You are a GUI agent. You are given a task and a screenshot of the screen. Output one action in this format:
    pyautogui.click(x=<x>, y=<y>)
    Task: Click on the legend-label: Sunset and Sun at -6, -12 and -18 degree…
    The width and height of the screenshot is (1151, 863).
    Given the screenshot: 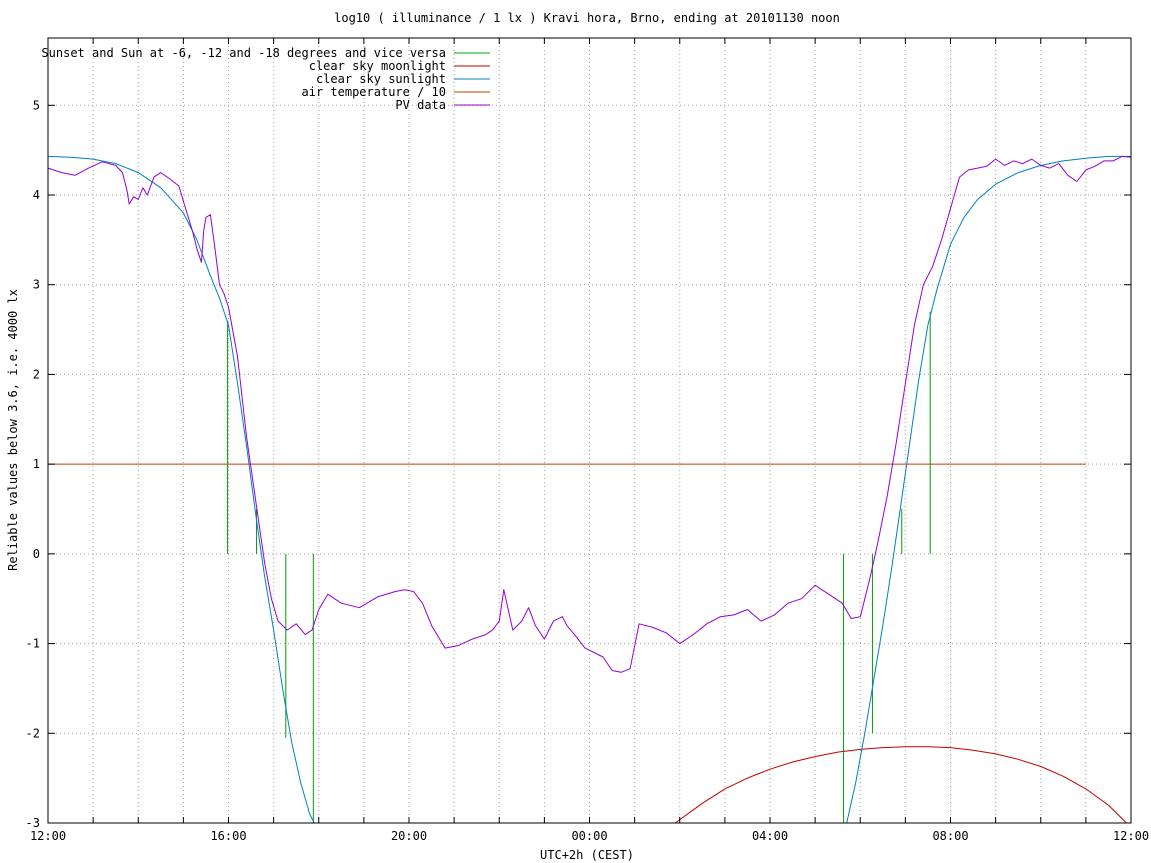 What is the action you would take?
    pyautogui.click(x=243, y=53)
    